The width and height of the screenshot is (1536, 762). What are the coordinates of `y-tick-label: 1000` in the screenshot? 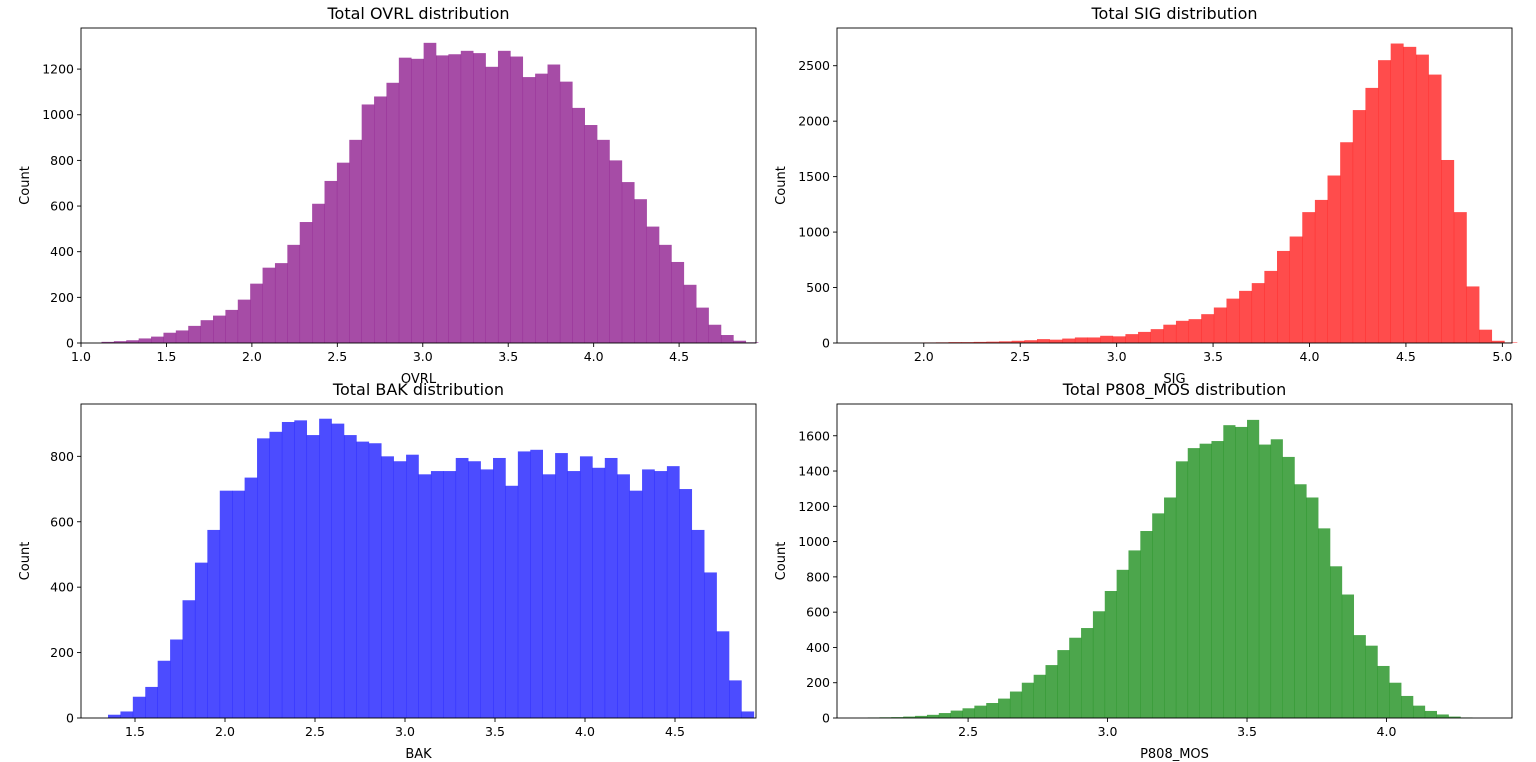 It's located at (814, 541).